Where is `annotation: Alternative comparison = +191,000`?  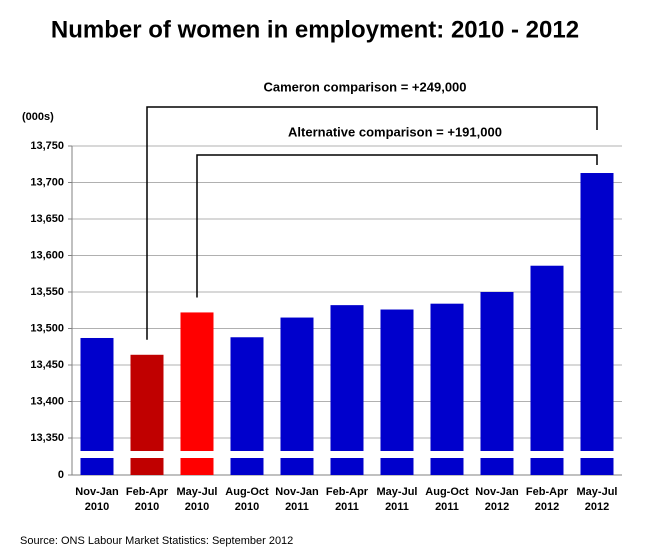
annotation: Alternative comparison = +191,000 is located at coordinates (395, 131).